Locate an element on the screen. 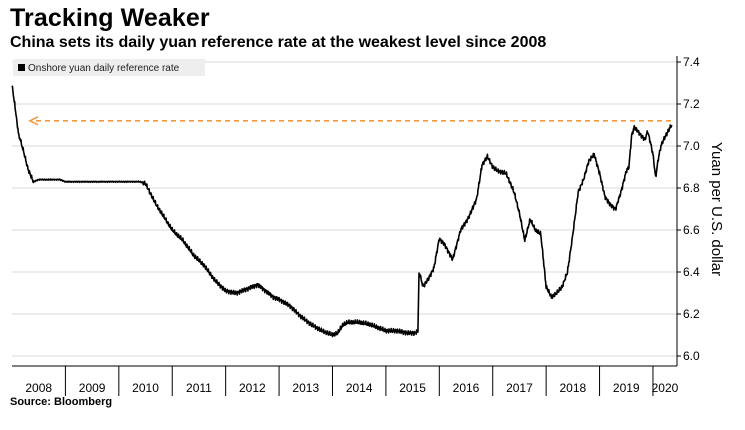 This screenshot has height=430, width=745. legend-background is located at coordinates (109, 67).